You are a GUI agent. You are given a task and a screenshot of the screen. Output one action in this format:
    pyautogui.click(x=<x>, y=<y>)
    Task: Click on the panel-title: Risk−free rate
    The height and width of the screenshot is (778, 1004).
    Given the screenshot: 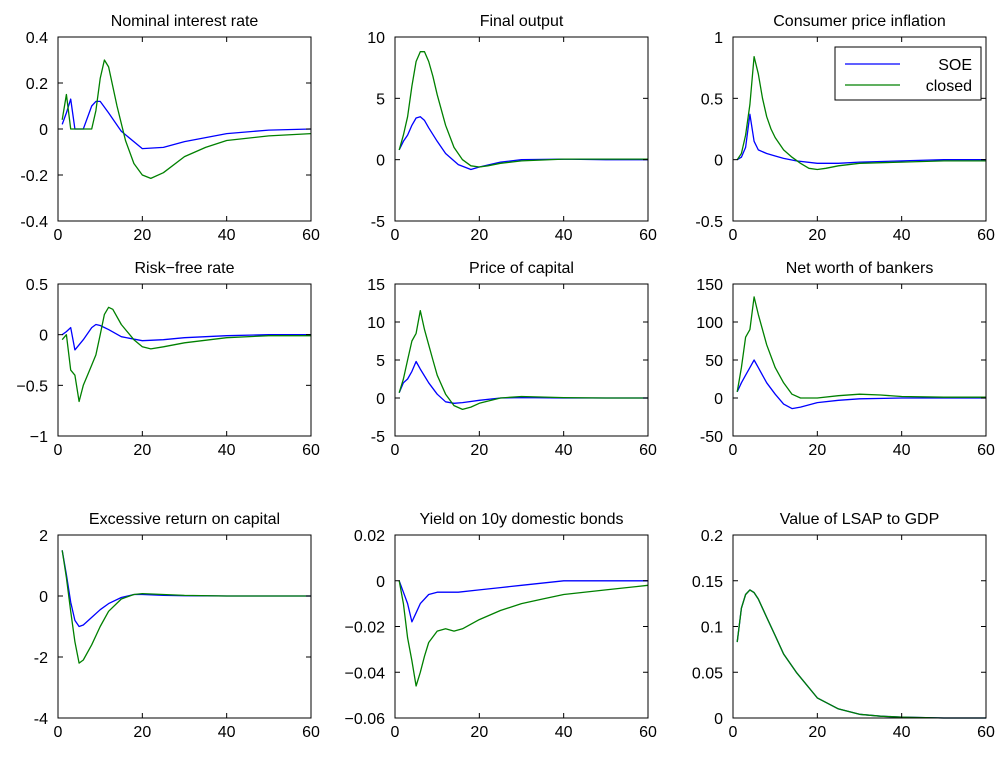 What is the action you would take?
    pyautogui.click(x=184, y=268)
    